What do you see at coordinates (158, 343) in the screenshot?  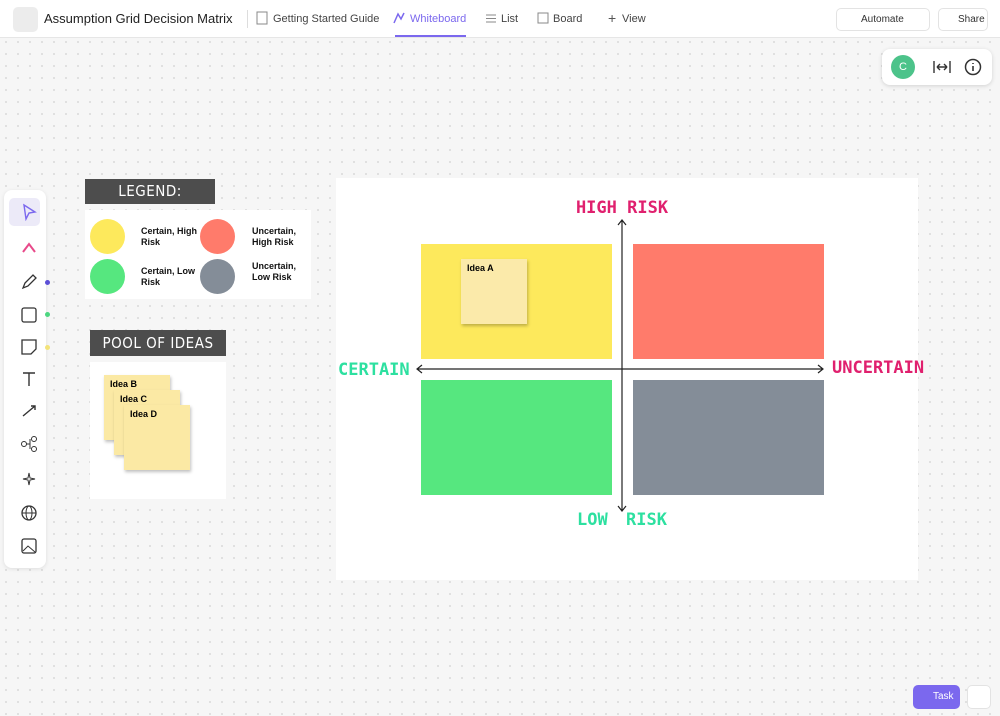 I see `pool-title: POOL OF IDEAS` at bounding box center [158, 343].